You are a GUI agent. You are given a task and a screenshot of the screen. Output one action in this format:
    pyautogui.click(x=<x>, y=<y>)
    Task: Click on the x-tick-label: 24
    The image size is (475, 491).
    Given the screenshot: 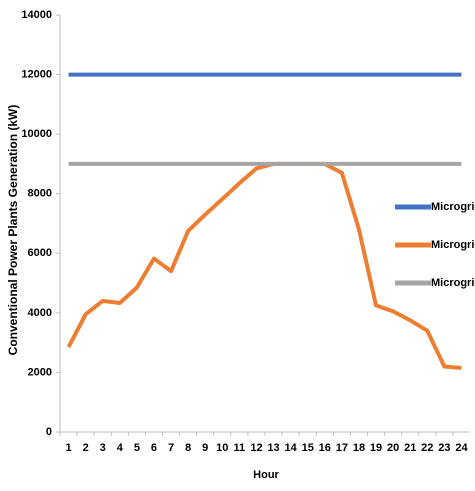 What is the action you would take?
    pyautogui.click(x=461, y=448)
    